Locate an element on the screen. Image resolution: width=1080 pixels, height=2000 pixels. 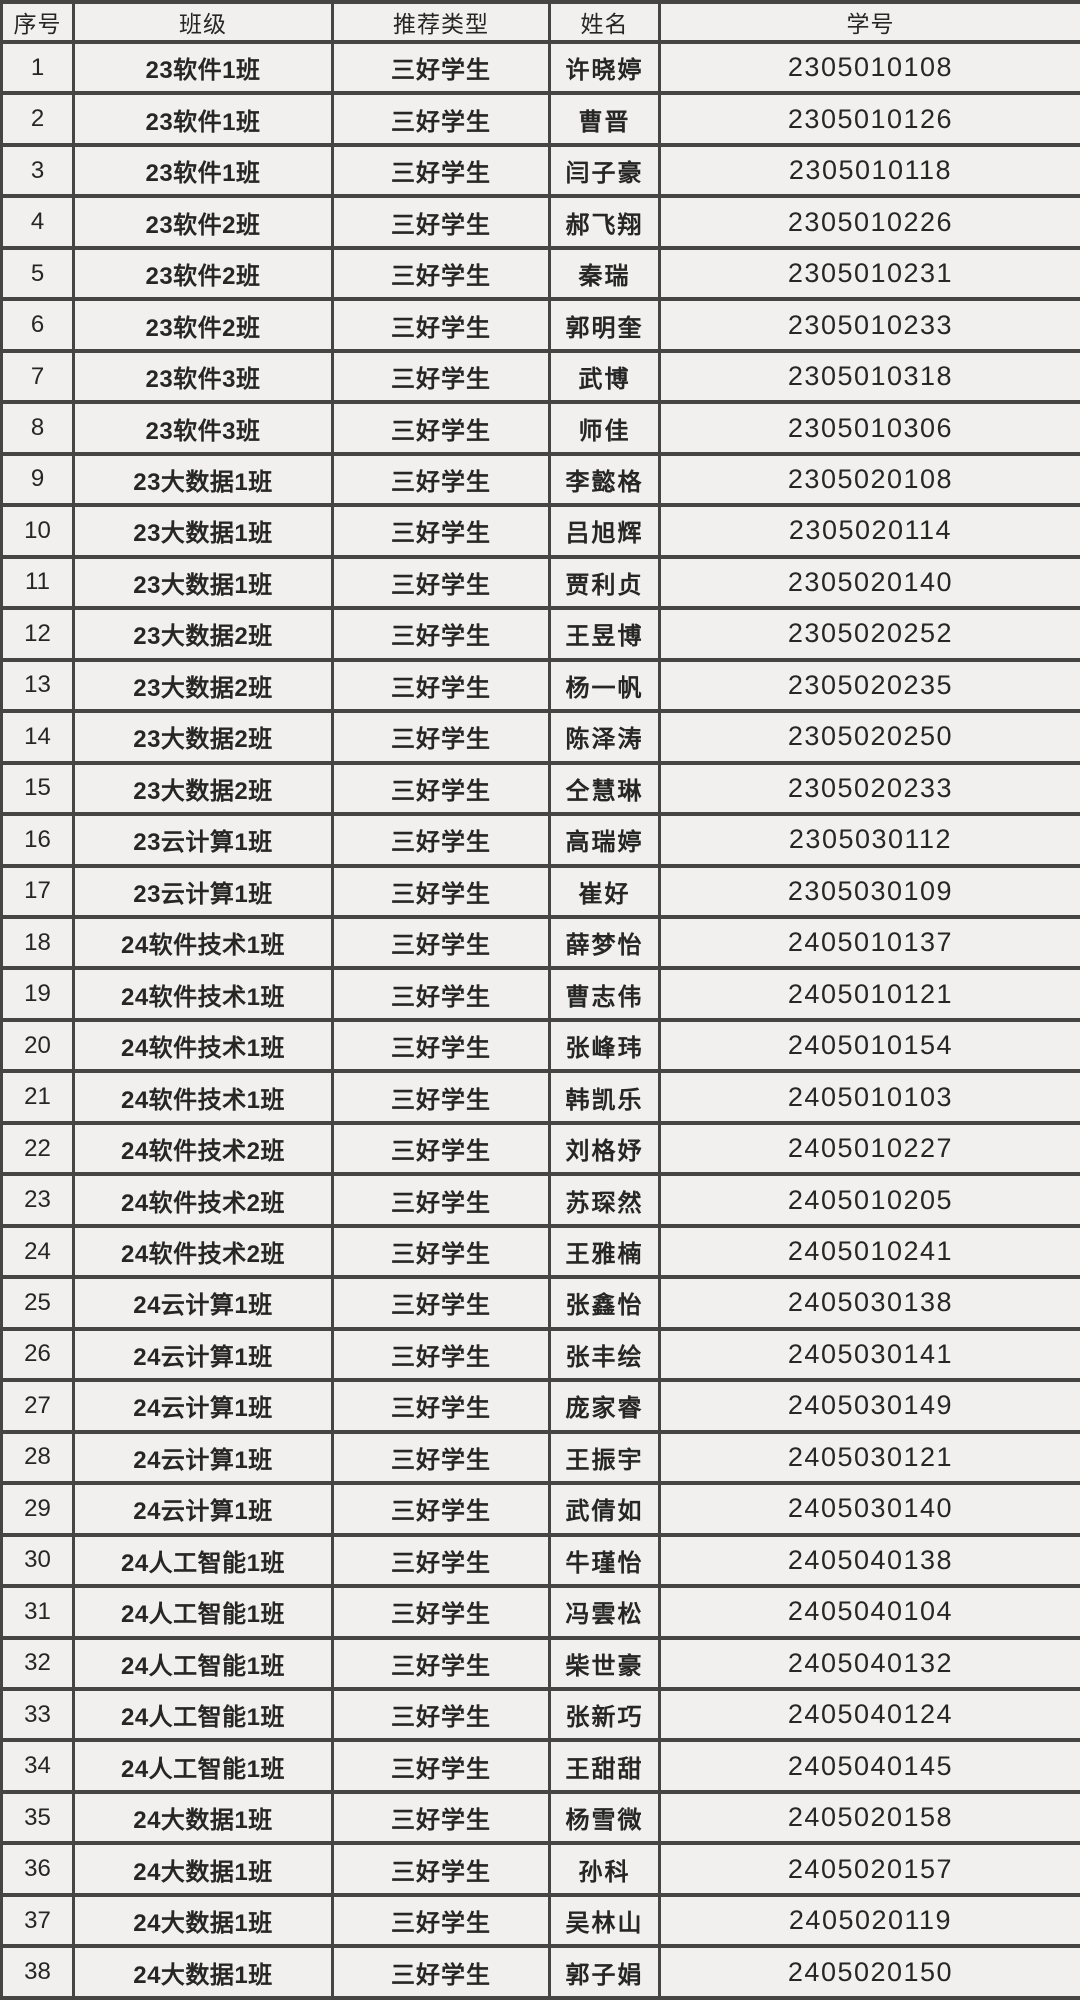
table-cell-index: 34 is located at coordinates (37, 1766).